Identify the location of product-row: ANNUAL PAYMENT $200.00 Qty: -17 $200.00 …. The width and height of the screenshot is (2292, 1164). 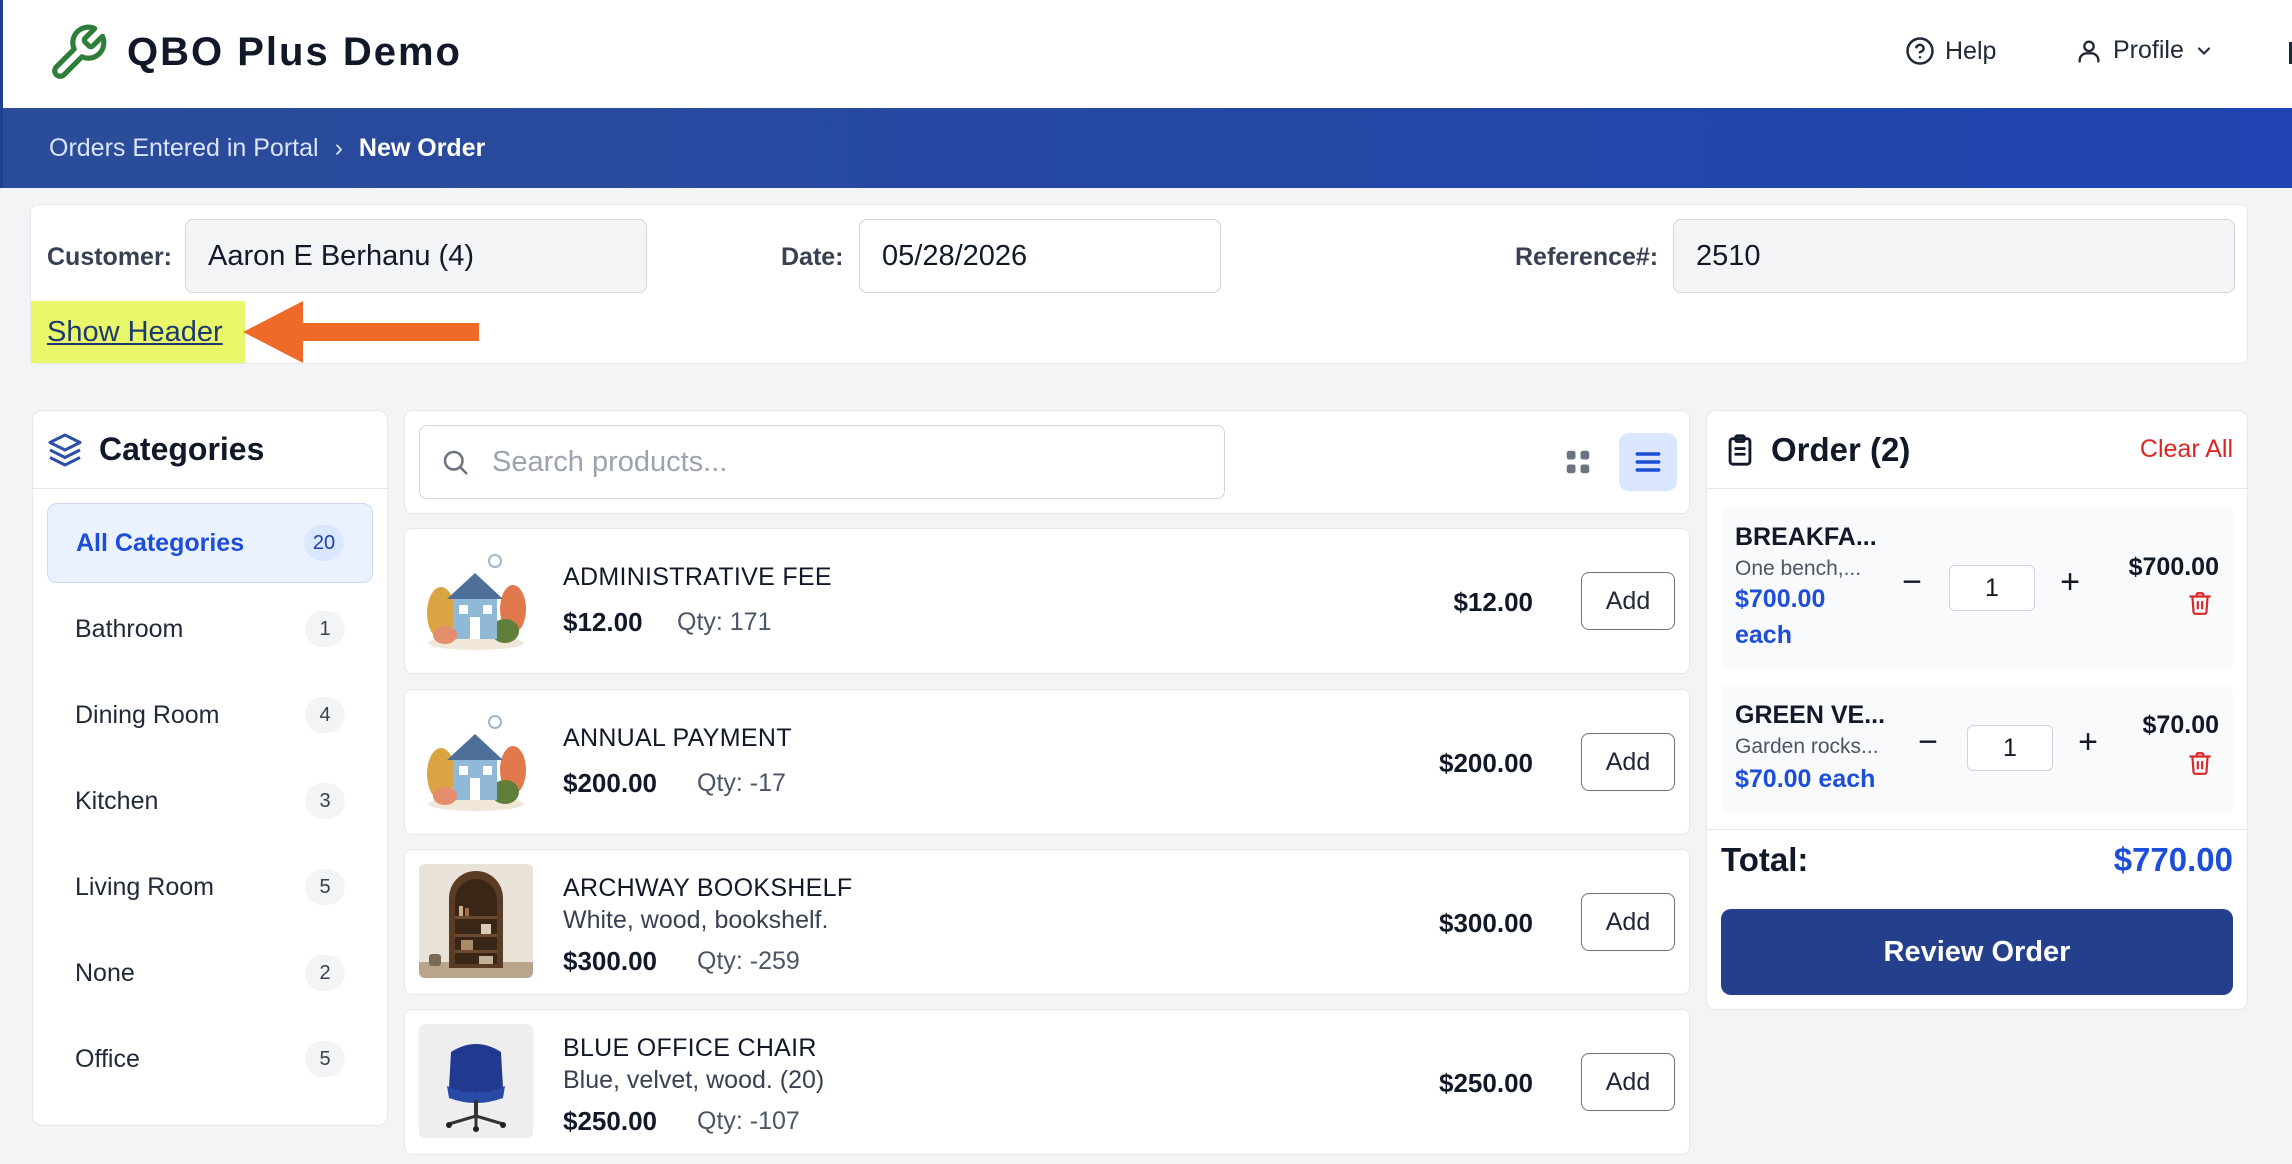
(1047, 762).